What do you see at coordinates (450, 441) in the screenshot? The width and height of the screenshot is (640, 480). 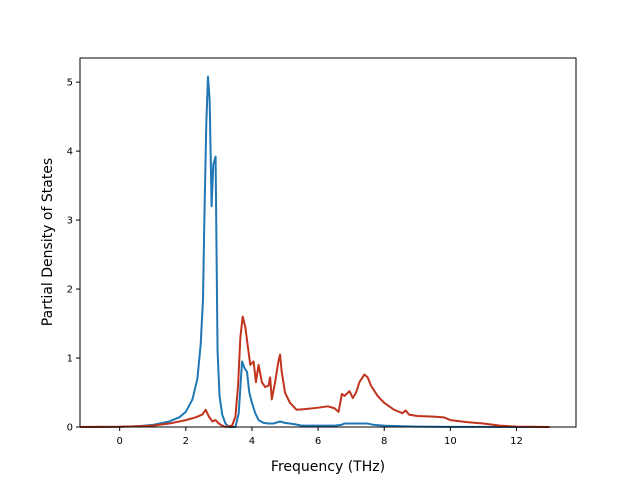 I see `x-tick-label: 10` at bounding box center [450, 441].